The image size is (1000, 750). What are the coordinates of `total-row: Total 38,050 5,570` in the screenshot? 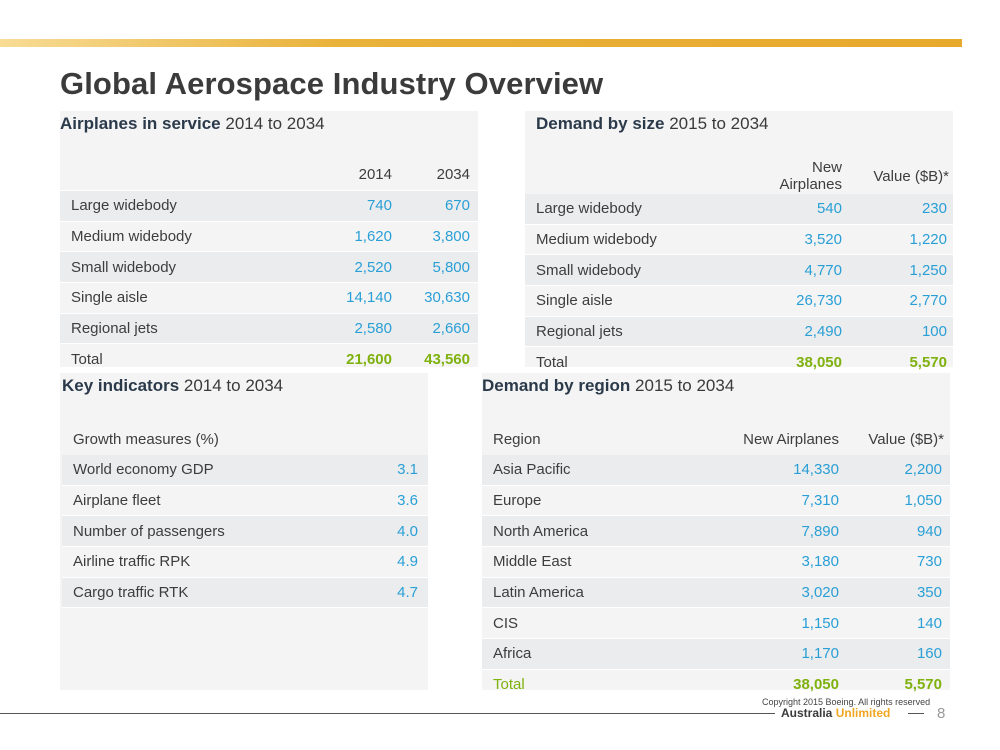 It's located at (716, 685).